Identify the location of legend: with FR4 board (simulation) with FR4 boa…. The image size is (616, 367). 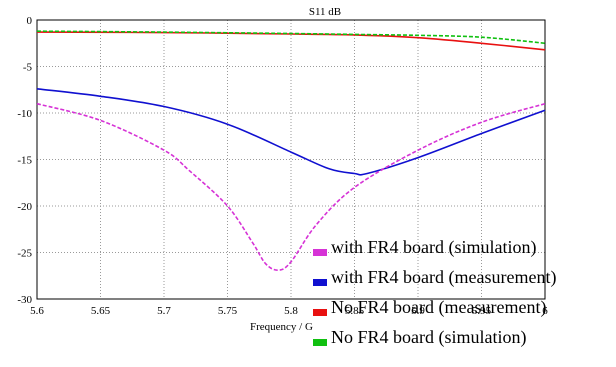
(434, 292).